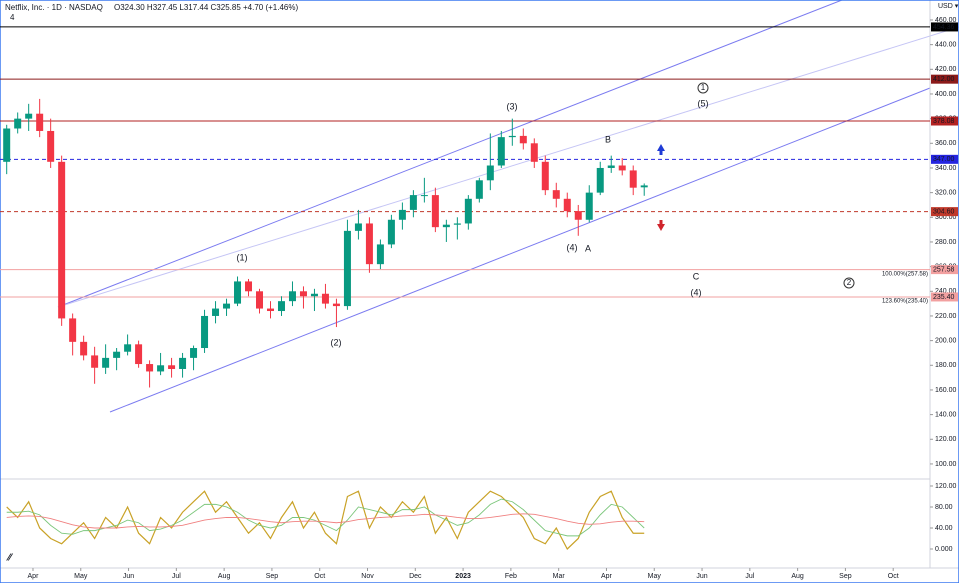 The height and width of the screenshot is (583, 959). Describe the element at coordinates (946, 486) in the screenshot. I see `osc-tick-label: 120.00` at that location.